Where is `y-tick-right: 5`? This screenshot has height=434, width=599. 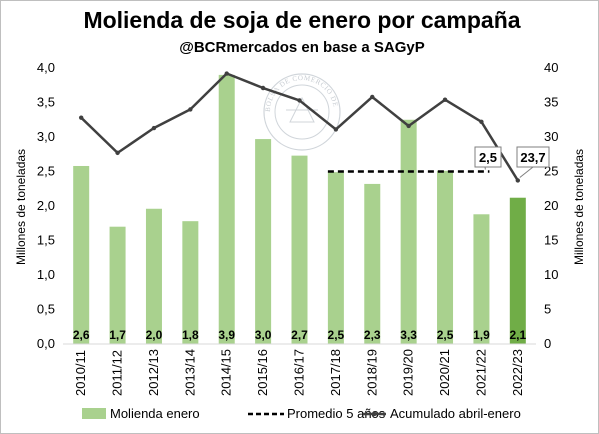 y-tick-right: 5 is located at coordinates (547, 309).